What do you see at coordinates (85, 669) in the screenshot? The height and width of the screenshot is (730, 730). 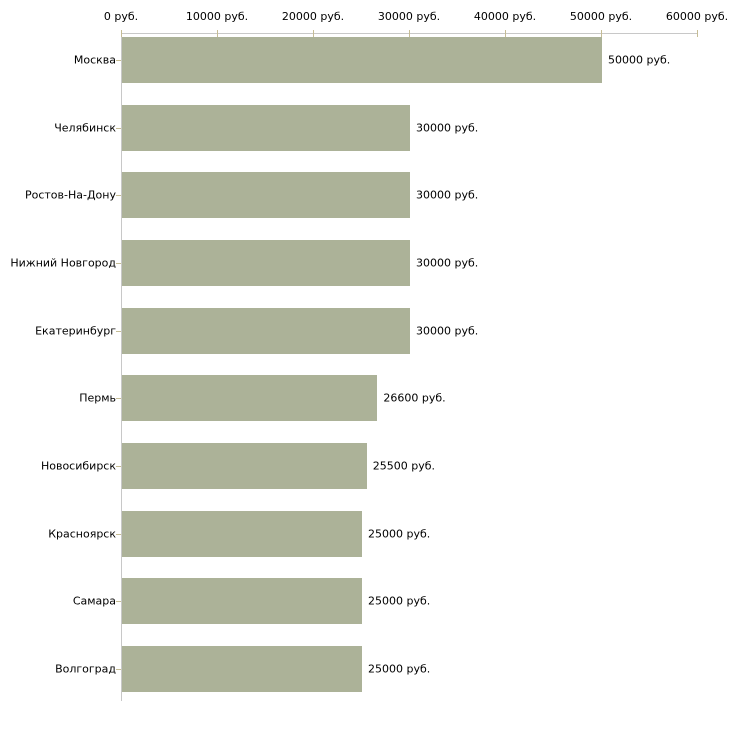 I see `category-label: Волгоград` at bounding box center [85, 669].